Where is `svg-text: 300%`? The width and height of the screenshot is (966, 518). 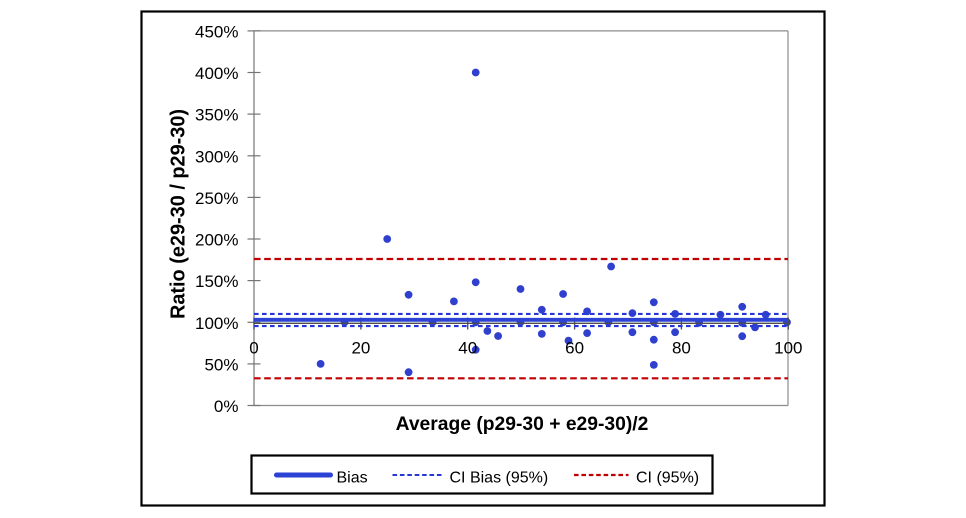 svg-text: 300% is located at coordinates (216, 156).